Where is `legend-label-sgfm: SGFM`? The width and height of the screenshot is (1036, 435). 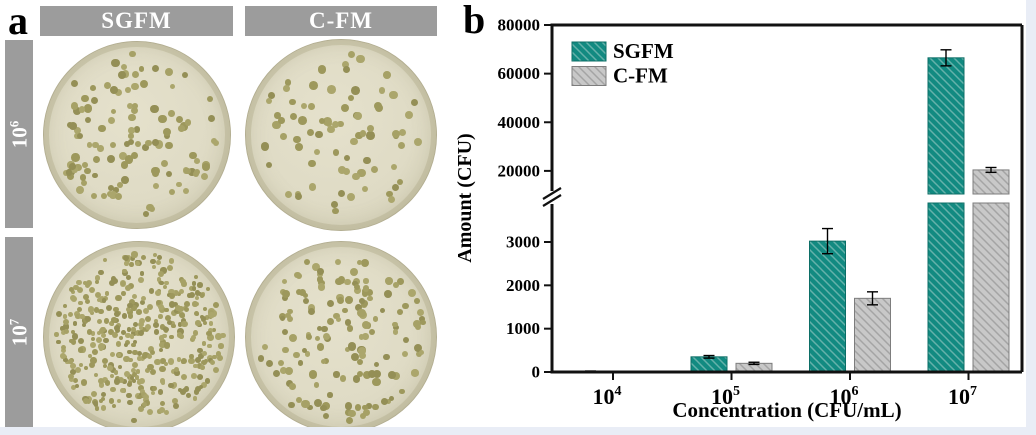
legend-label-sgfm: SGFM is located at coordinates (643, 51).